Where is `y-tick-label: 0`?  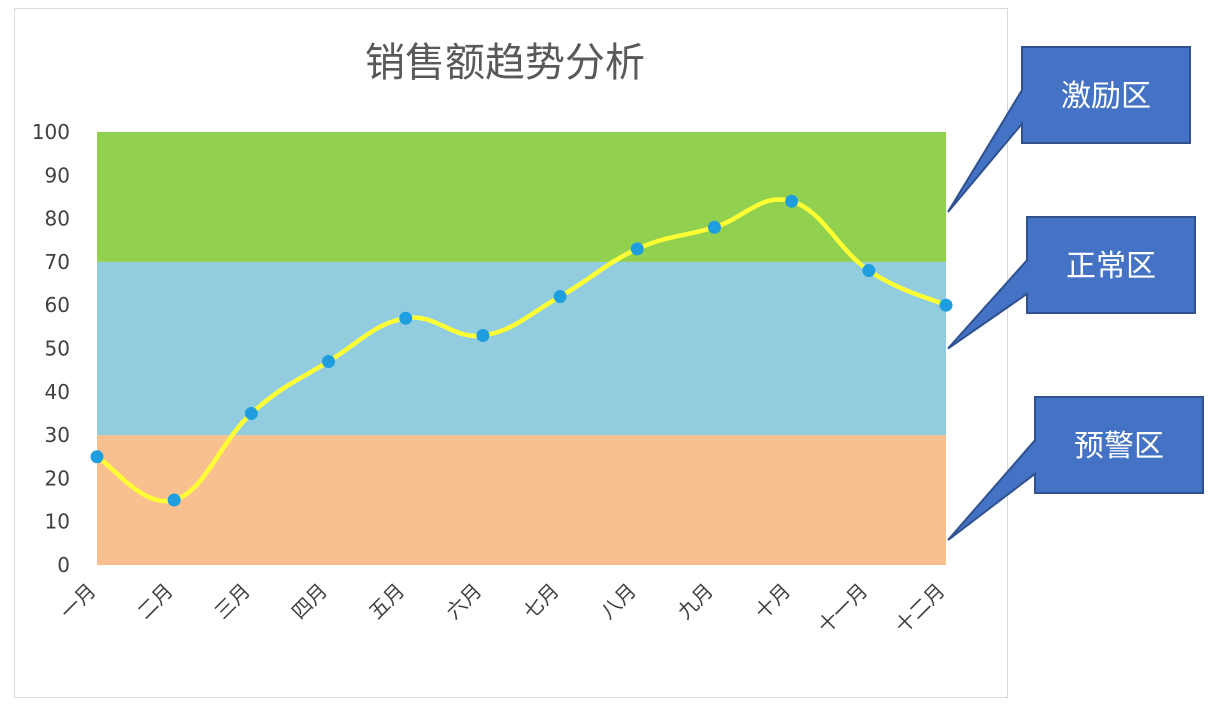 y-tick-label: 0 is located at coordinates (63, 565).